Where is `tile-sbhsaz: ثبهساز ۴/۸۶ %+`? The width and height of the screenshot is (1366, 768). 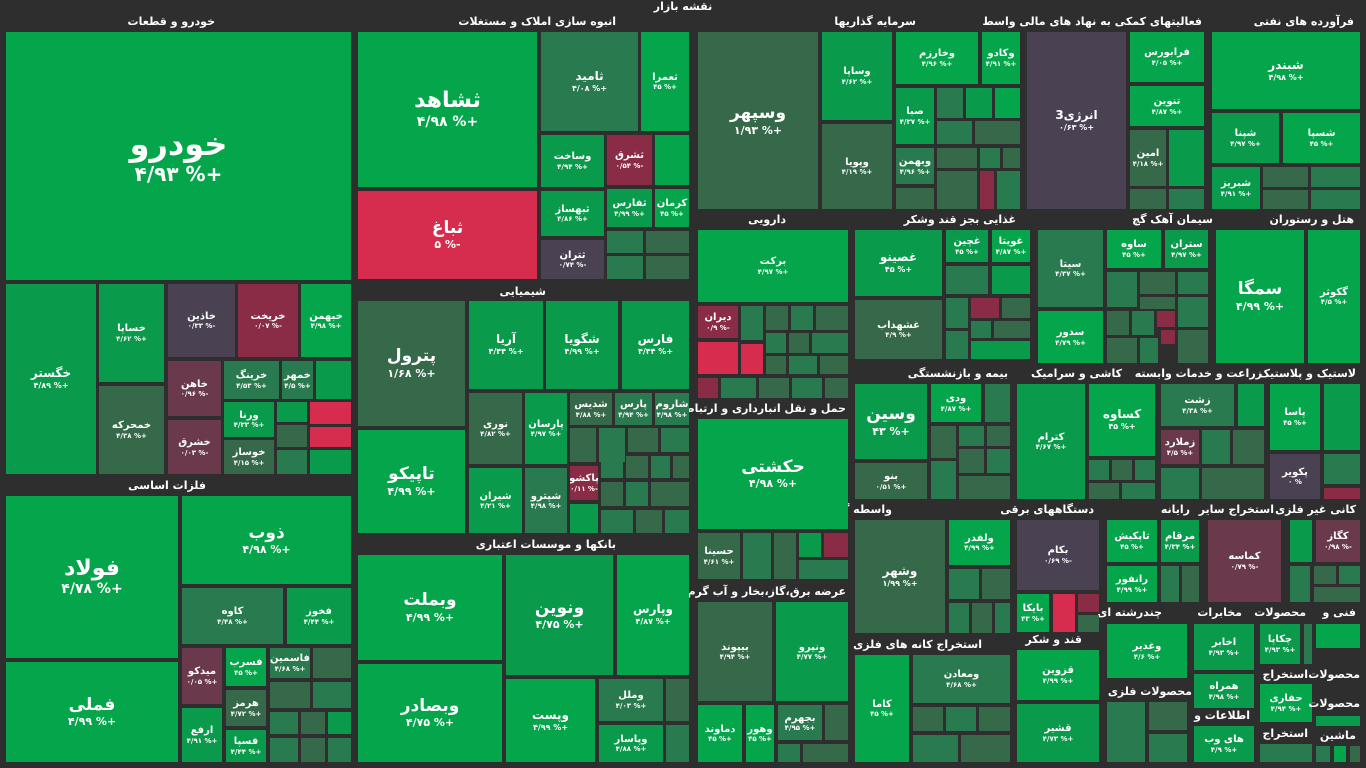 tile-sbhsaz: ثبهساز ۴/۸۶ %+ is located at coordinates (572, 213).